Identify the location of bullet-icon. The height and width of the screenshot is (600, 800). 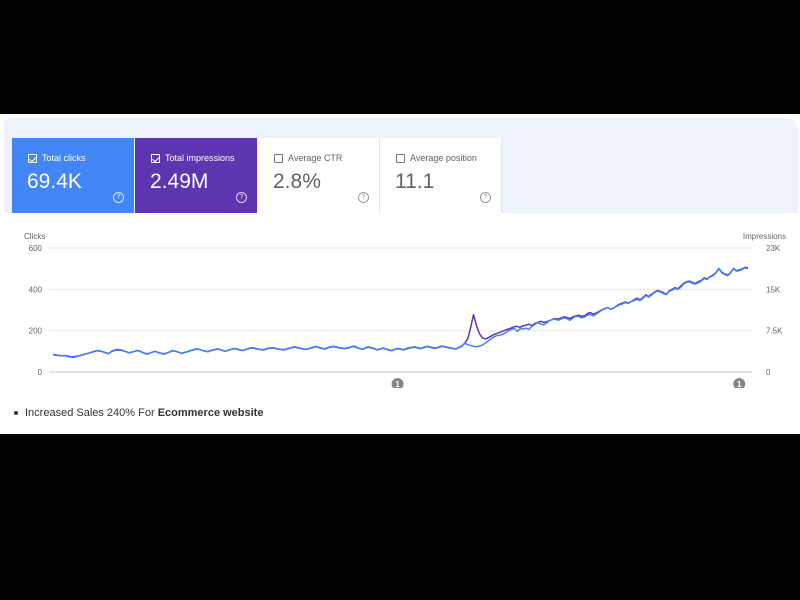
(16, 413).